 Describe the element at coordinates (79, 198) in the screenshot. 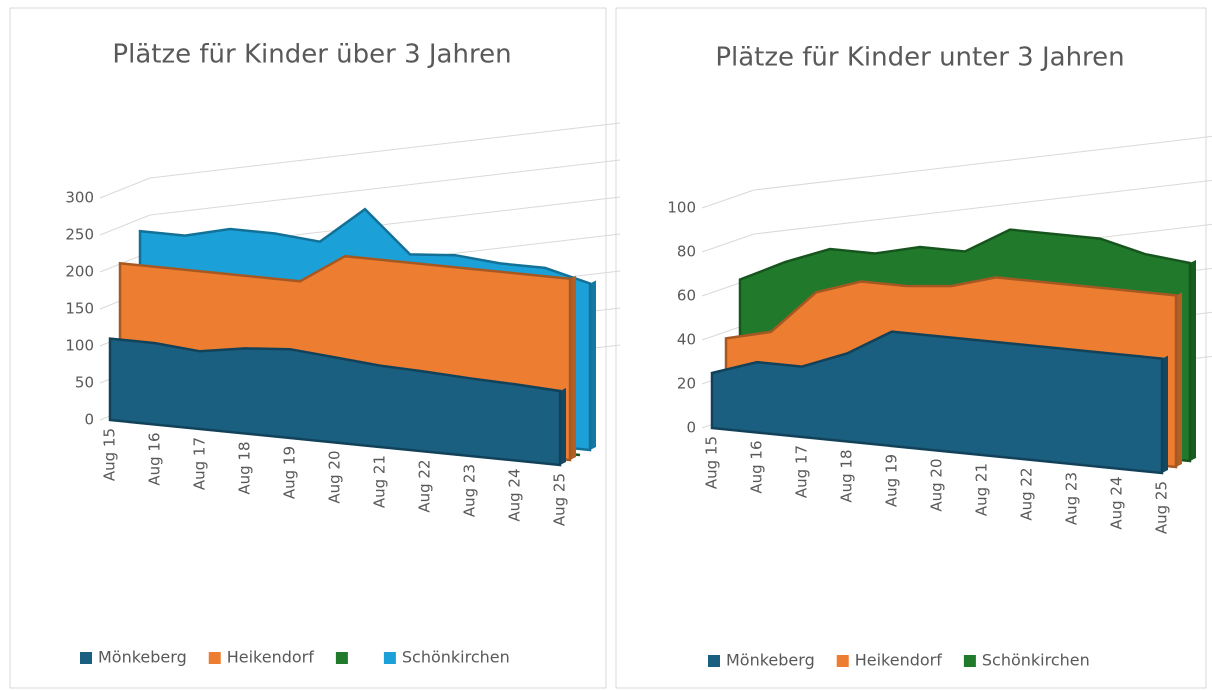

I see `y-tick-label: 300` at that location.